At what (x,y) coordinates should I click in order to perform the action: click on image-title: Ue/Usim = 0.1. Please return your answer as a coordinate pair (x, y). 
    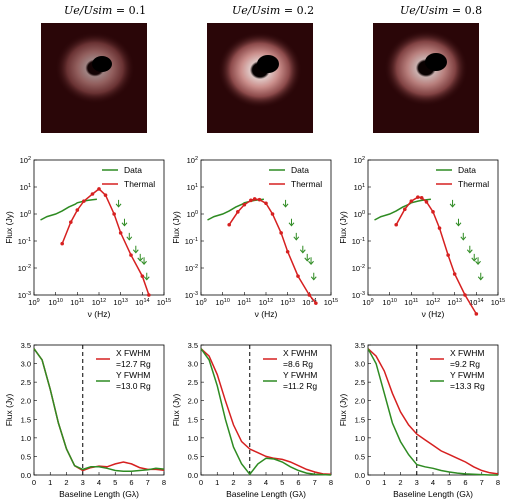
    Looking at the image, I should click on (105, 10).